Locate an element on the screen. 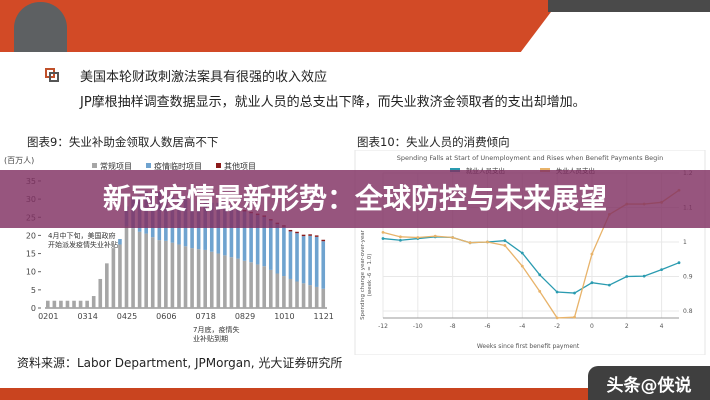  line-就业人员支出 is located at coordinates (531, 265).